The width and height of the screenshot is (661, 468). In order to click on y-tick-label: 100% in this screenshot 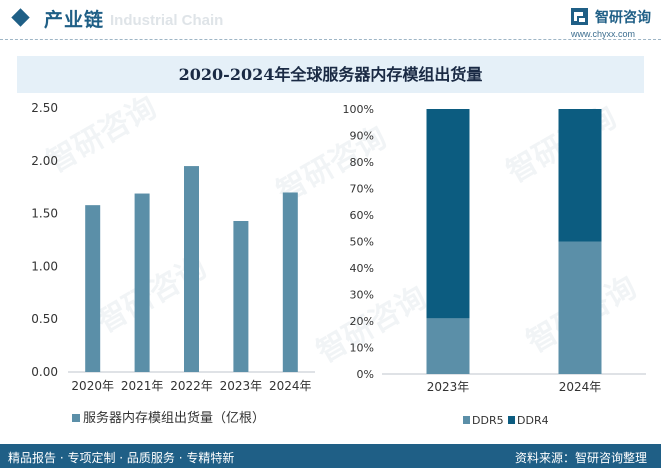, I will do `click(358, 109)`.